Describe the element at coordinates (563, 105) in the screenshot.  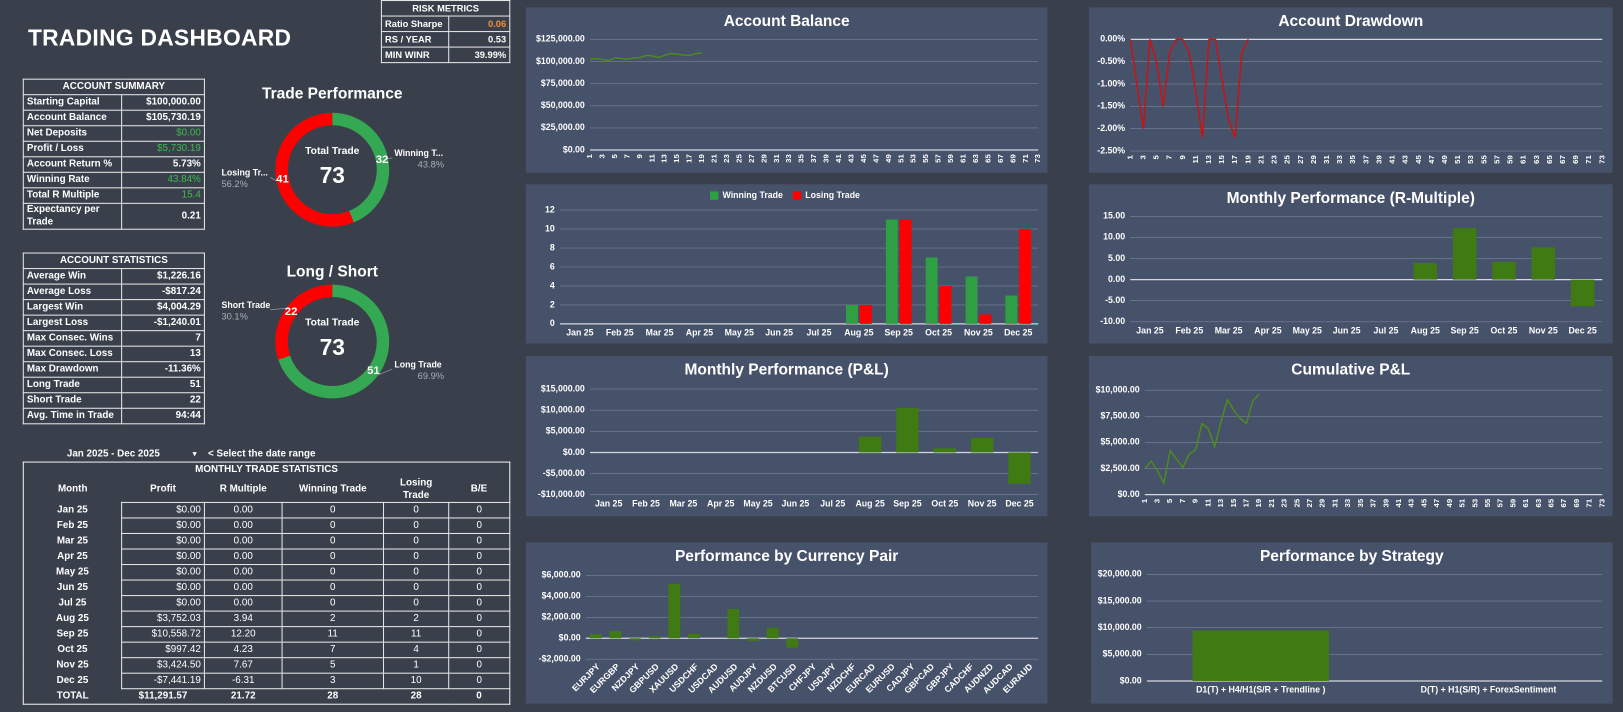
I see `y-tick-label: $50,000.00` at that location.